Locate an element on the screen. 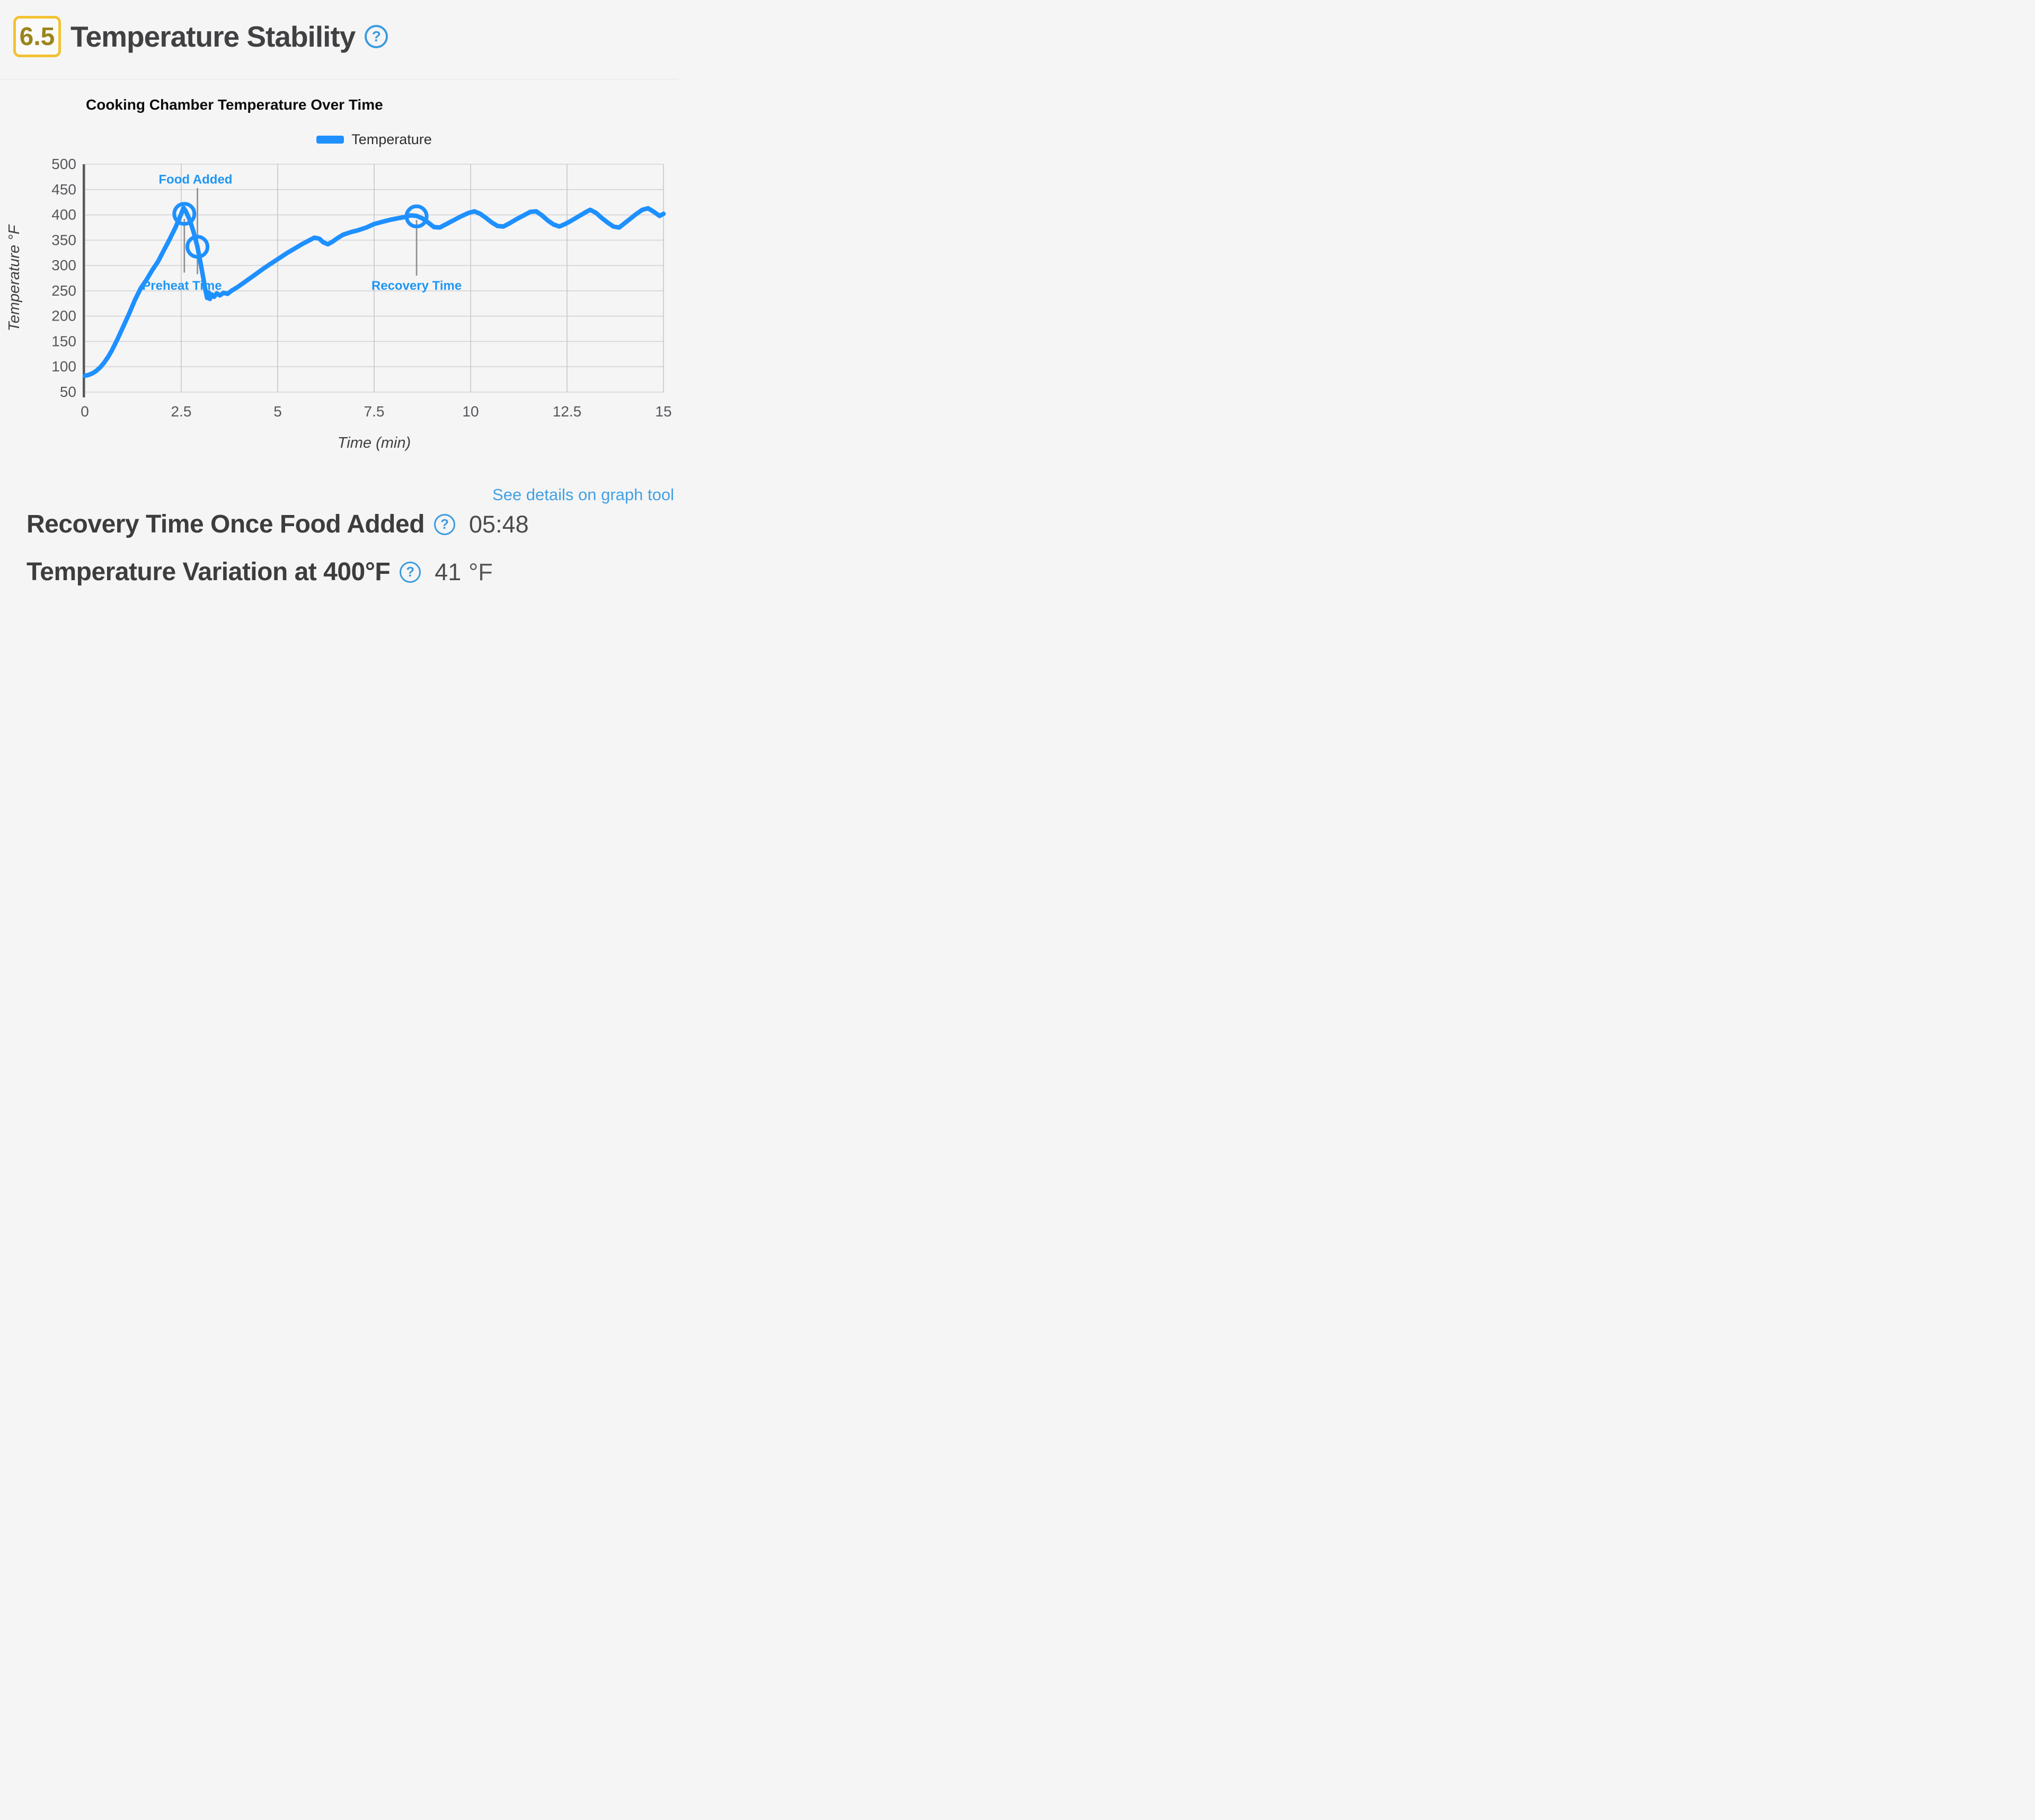  see-details-link: See details on graph tool is located at coordinates (583, 494).